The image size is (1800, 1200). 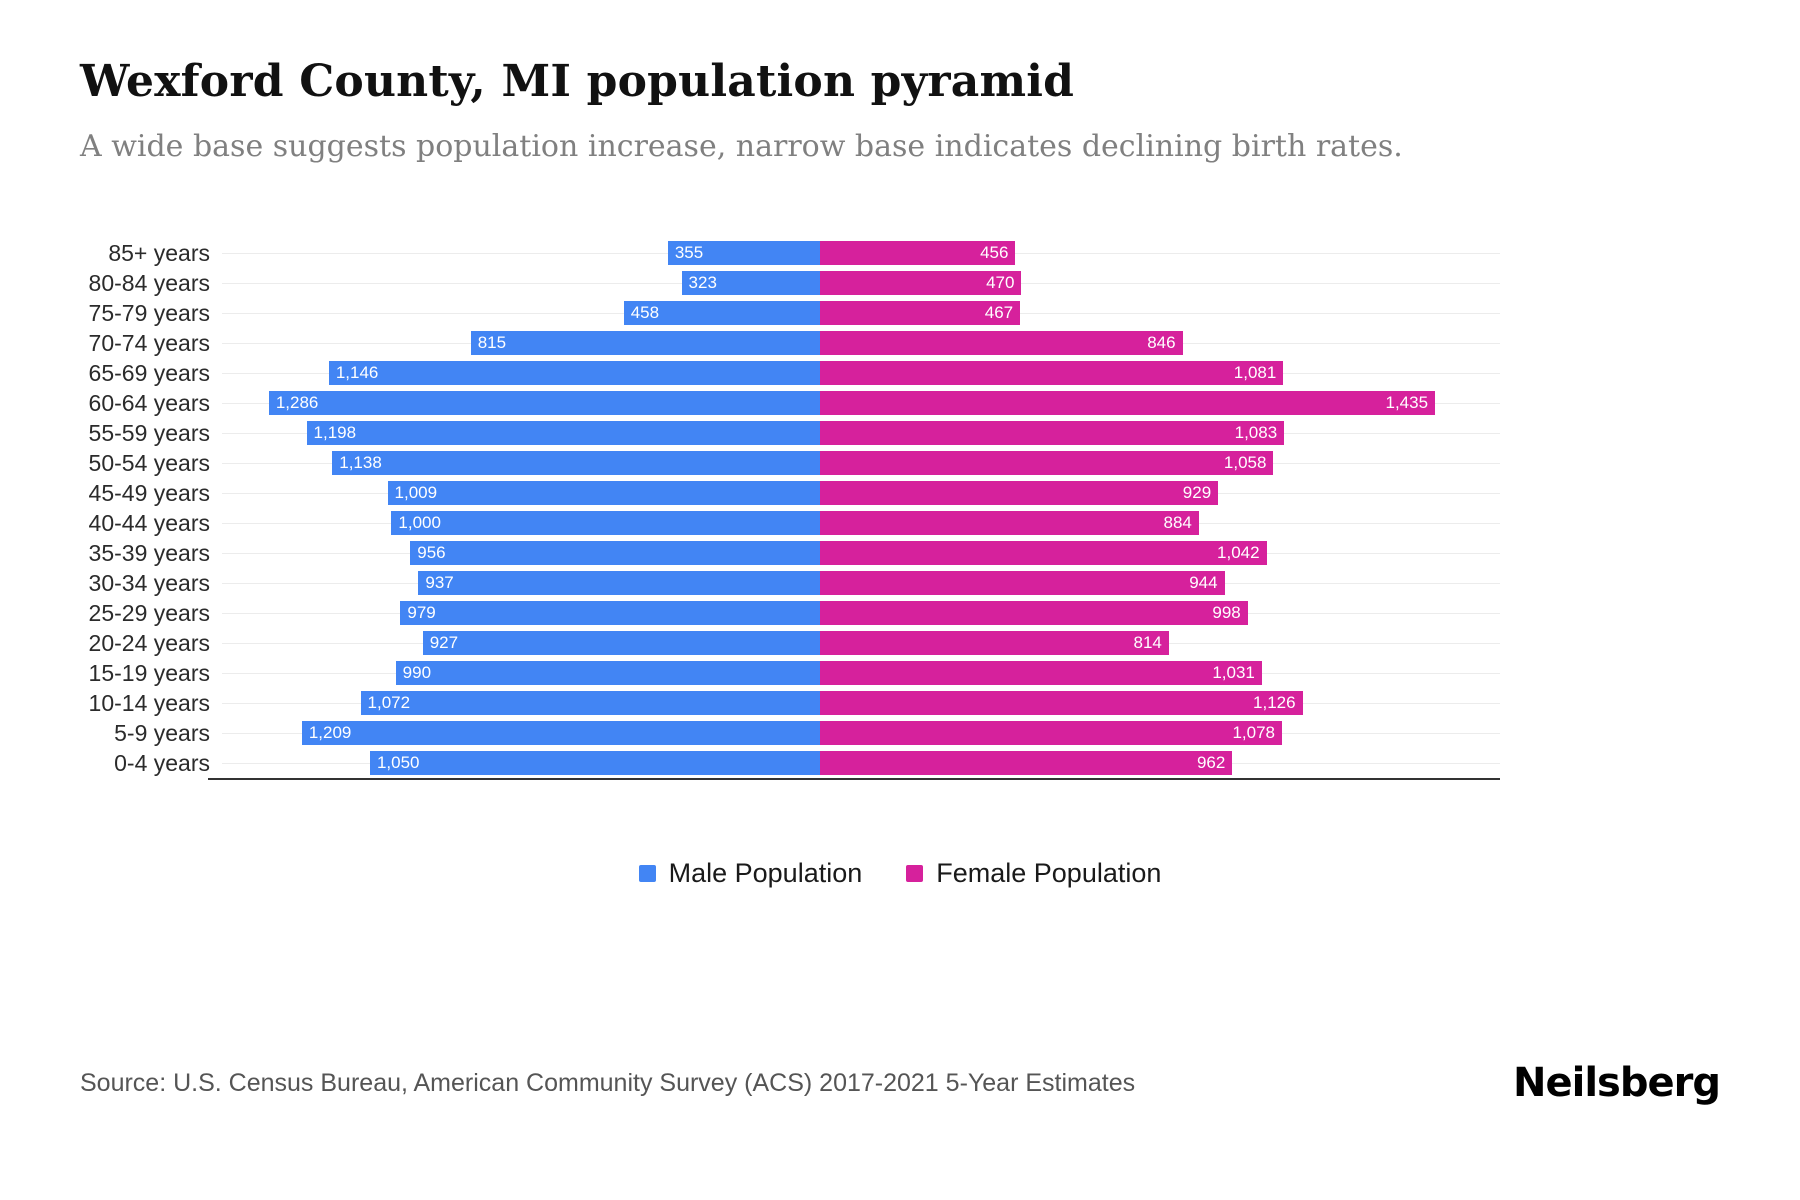 I want to click on row-plot-area: 1,286 1,435, so click(x=861, y=403).